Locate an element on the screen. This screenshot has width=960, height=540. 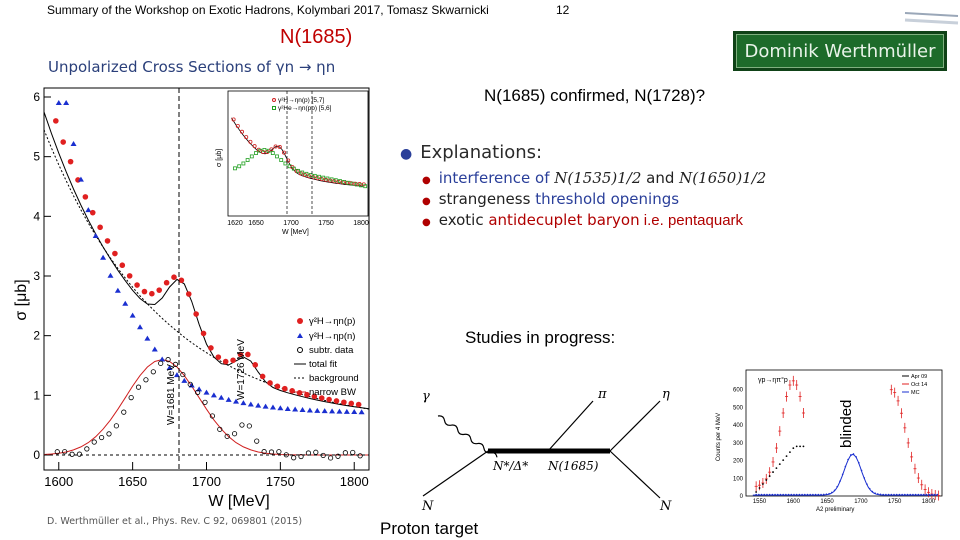
slide-title: N(1685) is located at coordinates (316, 37).